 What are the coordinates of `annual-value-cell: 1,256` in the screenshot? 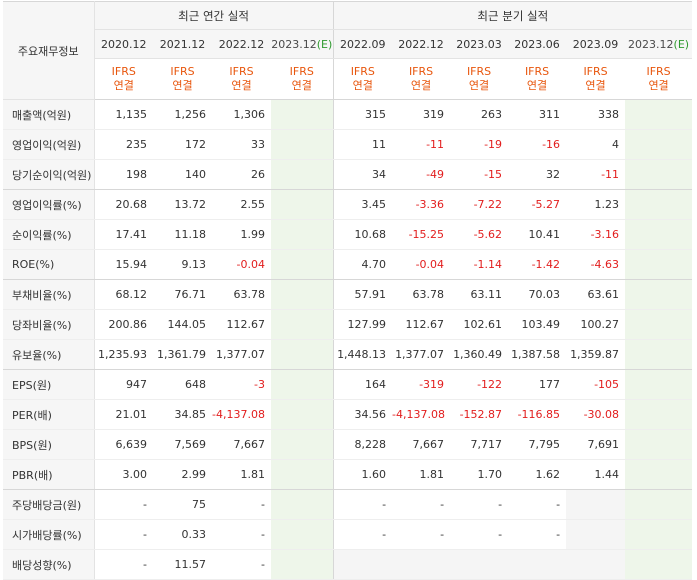 It's located at (182, 114).